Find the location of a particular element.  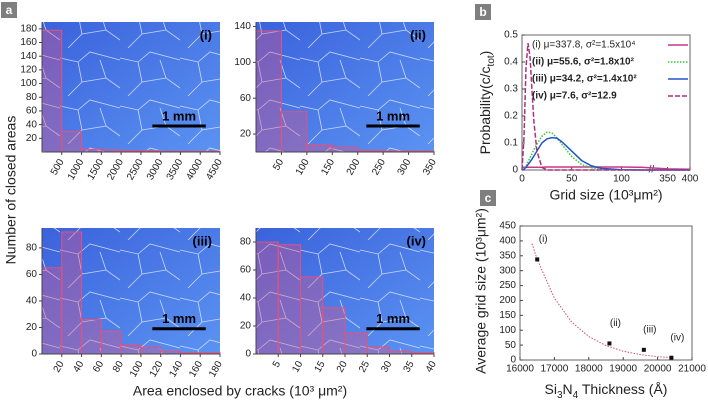

y-tick-label: 350 is located at coordinates (507, 255).